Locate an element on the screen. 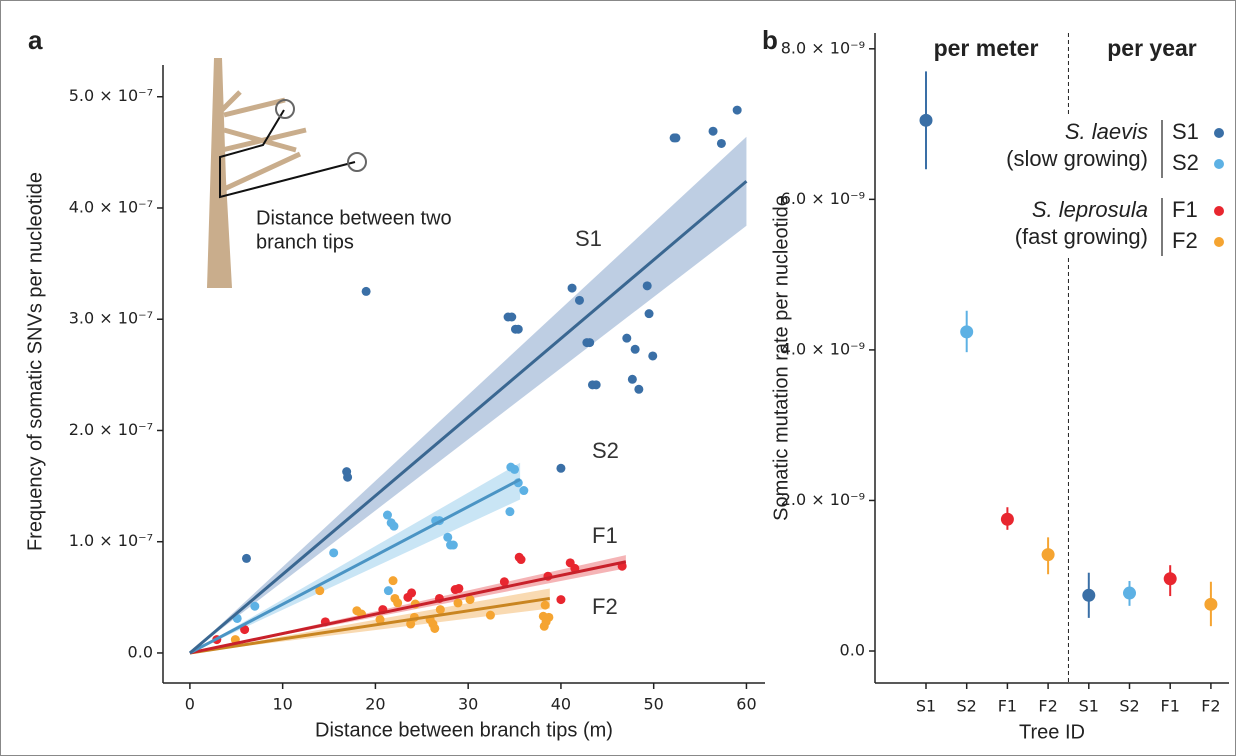 The image size is (1236, 756). group-label: per meter is located at coordinates (986, 48).